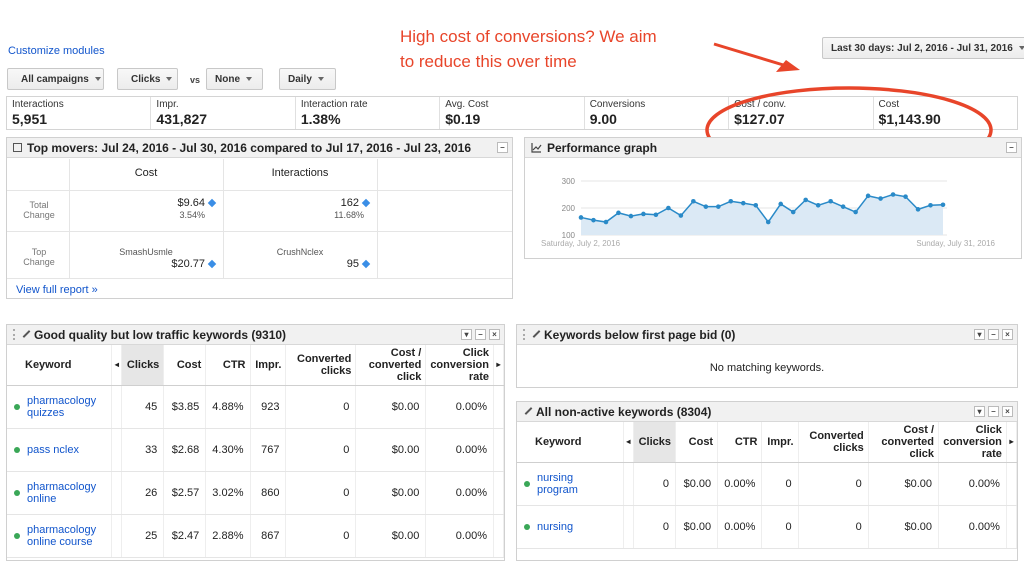 This screenshot has height=561, width=1024. Describe the element at coordinates (55, 79) in the screenshot. I see `campaign-filter-button: All campaigns` at that location.